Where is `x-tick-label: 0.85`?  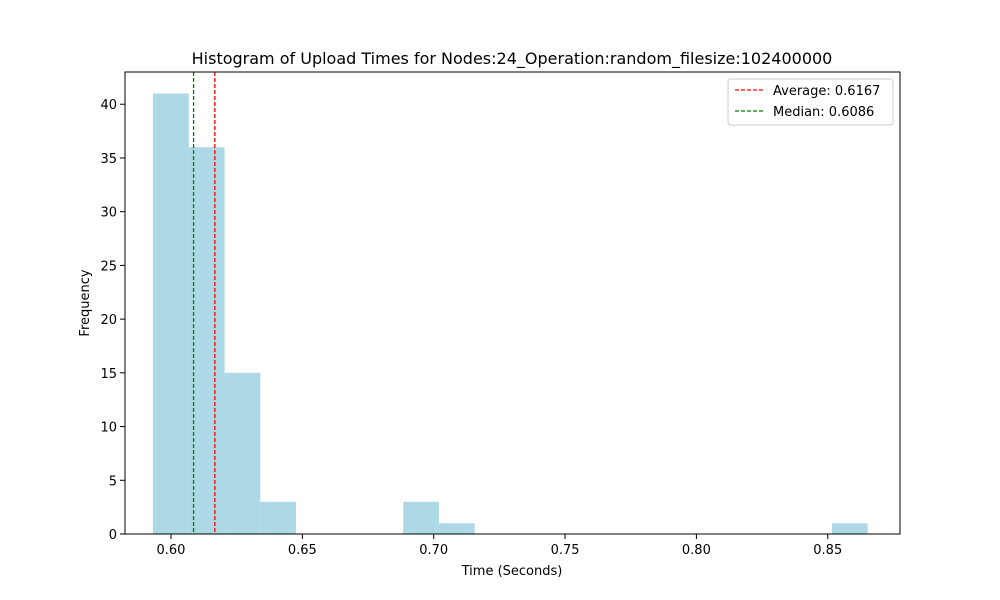 x-tick-label: 0.85 is located at coordinates (827, 550).